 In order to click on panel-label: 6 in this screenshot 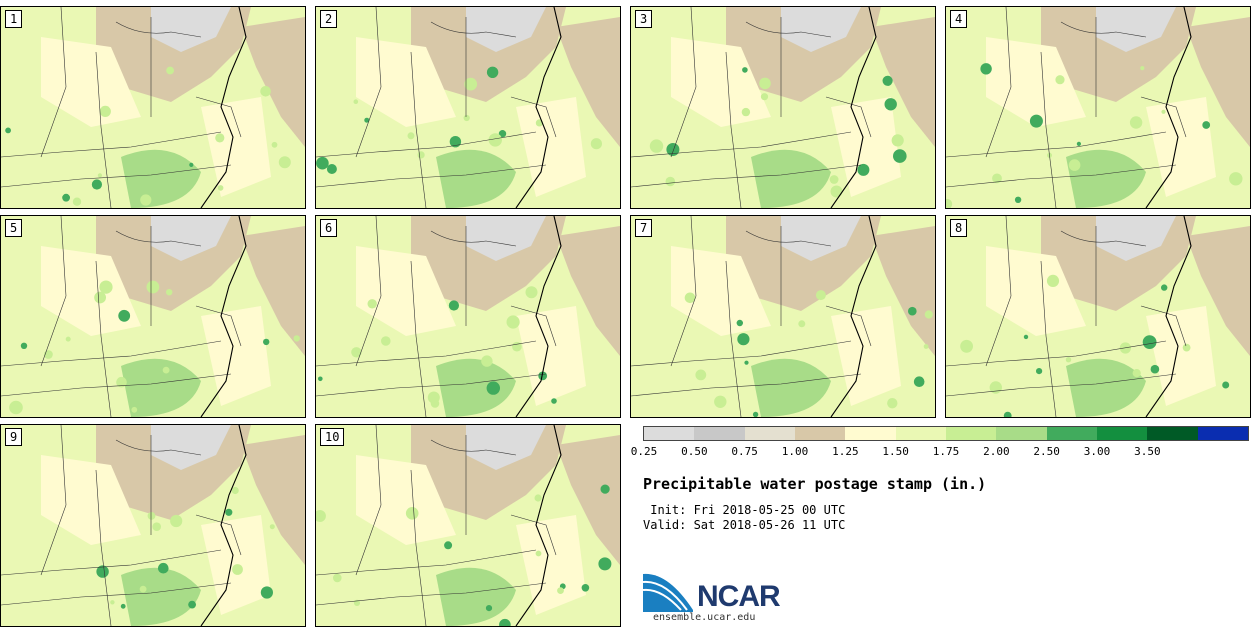, I will do `click(329, 228)`.